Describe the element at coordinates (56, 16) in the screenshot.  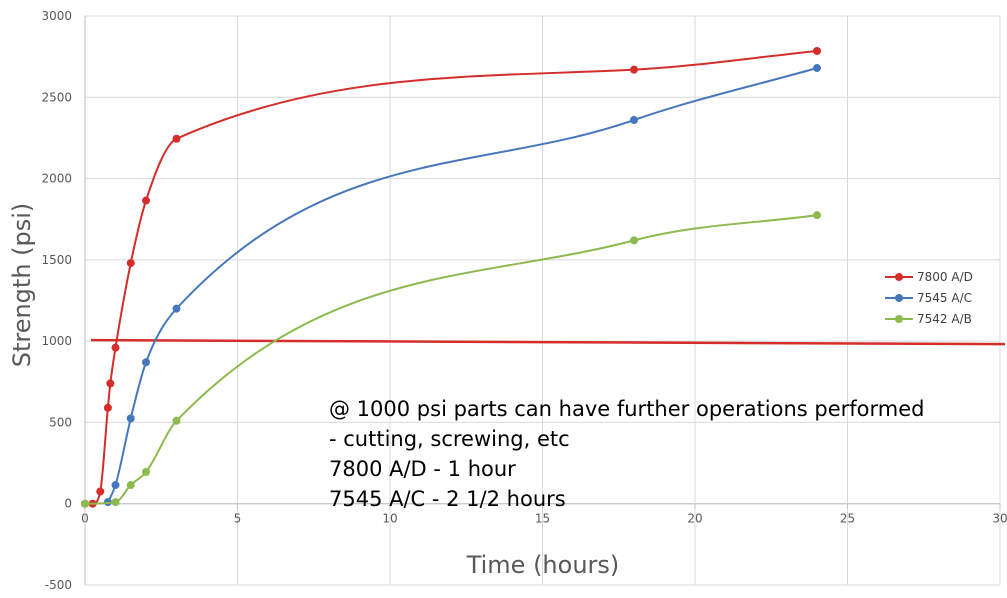
I see `y-tick-label: 3000` at that location.